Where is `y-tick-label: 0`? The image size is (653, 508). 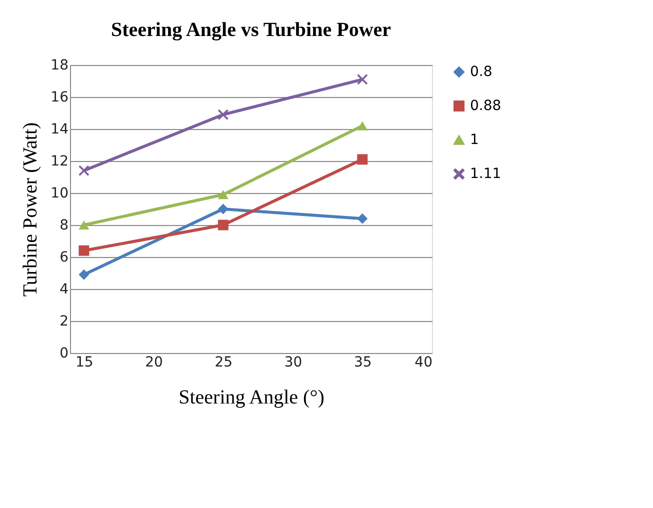 y-tick-label: 0 is located at coordinates (64, 354).